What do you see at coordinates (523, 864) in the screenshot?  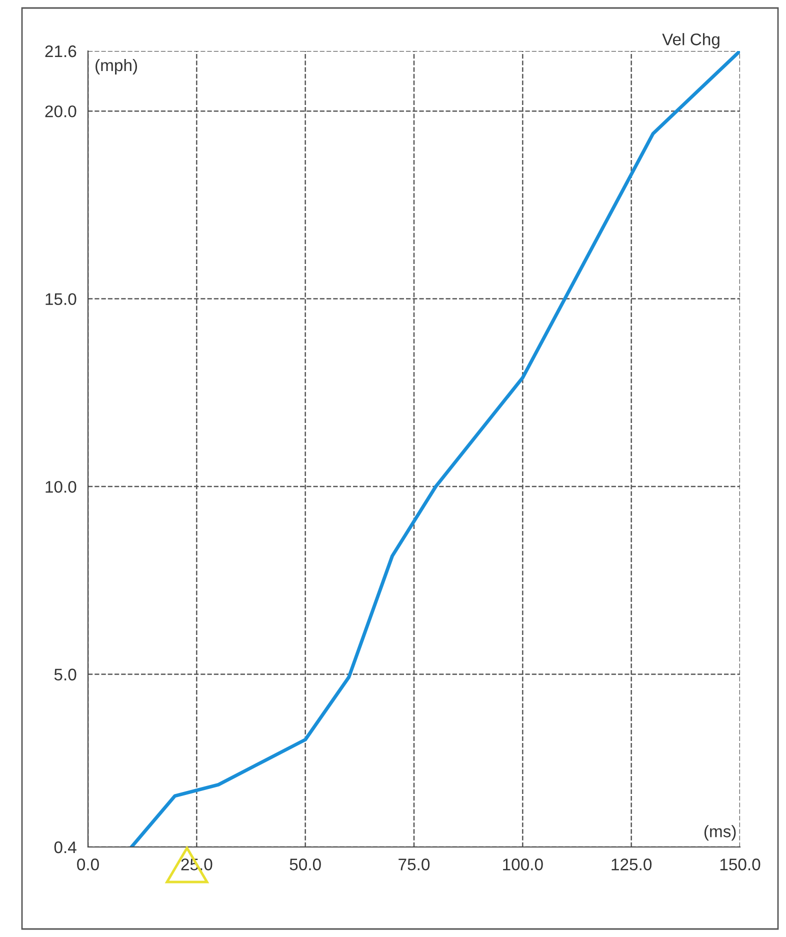 I see `x-tick-label: 100.0` at bounding box center [523, 864].